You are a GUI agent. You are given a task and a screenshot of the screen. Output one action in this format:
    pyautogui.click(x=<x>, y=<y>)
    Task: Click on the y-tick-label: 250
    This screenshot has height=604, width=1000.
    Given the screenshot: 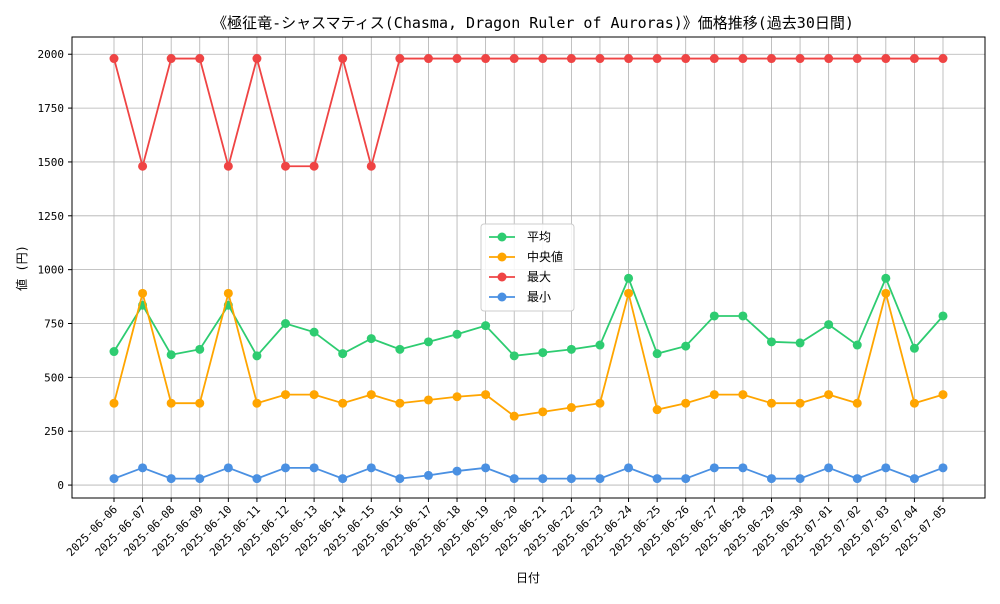 What is the action you would take?
    pyautogui.click(x=54, y=431)
    